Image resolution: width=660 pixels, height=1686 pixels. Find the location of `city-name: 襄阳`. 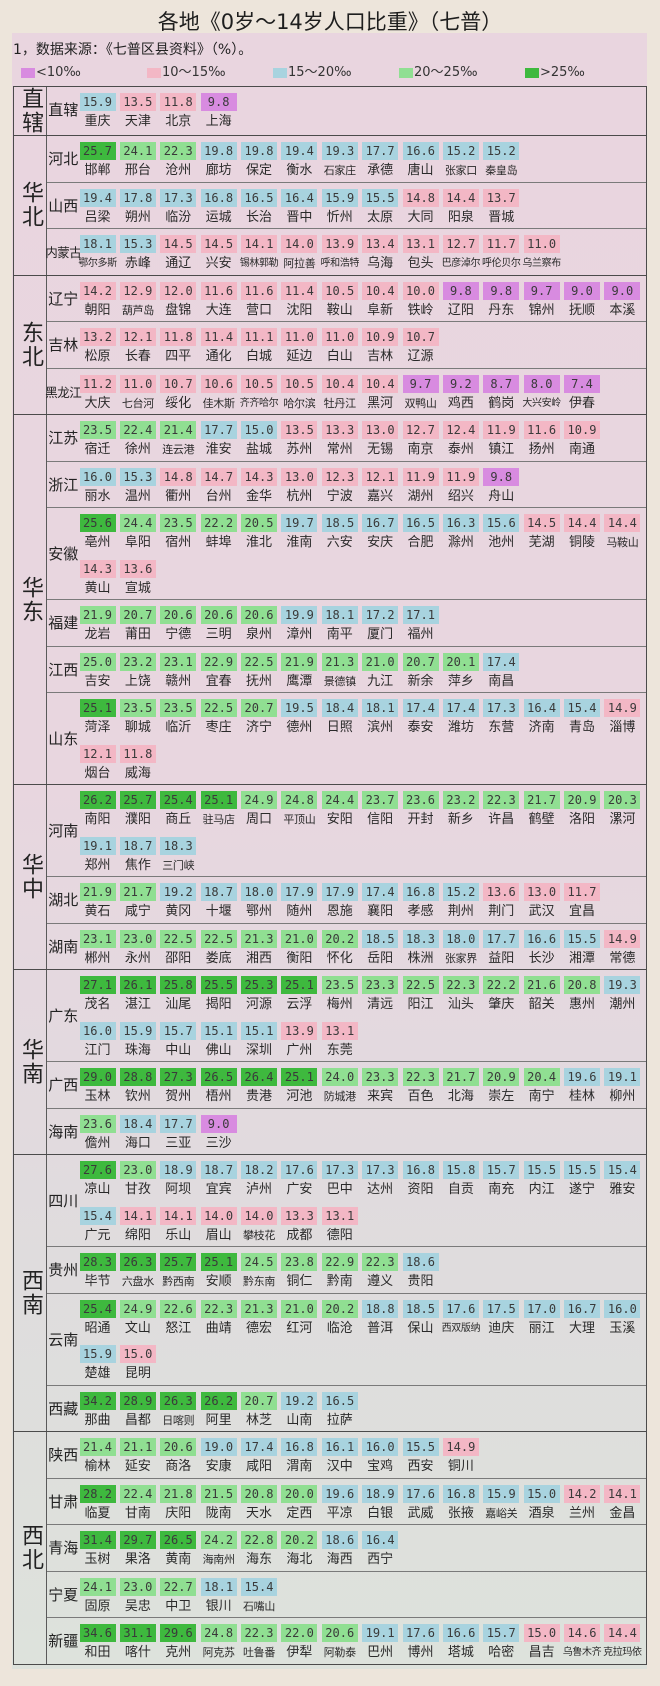

city-name: 襄阳 is located at coordinates (380, 911).